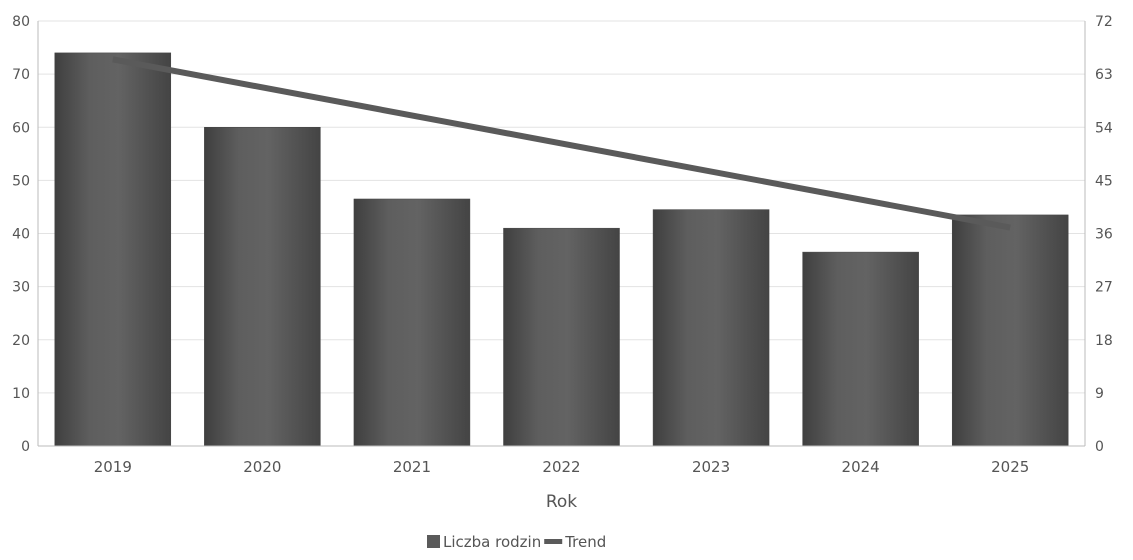 The height and width of the screenshot is (560, 1133). Describe the element at coordinates (21, 341) in the screenshot. I see `y-tick-label: 20` at that location.